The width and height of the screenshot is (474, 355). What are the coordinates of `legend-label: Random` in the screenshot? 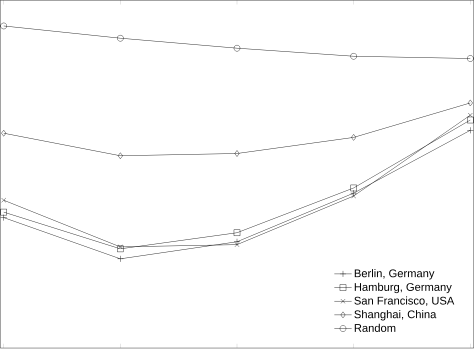 It's located at (375, 328).